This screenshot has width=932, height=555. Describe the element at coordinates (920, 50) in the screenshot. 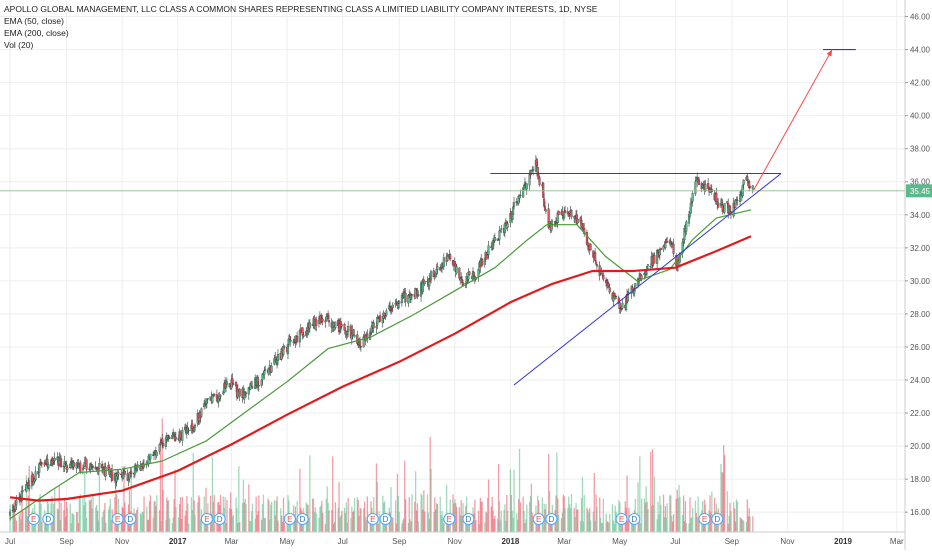

I see `y-tick-label: 44.00` at that location.